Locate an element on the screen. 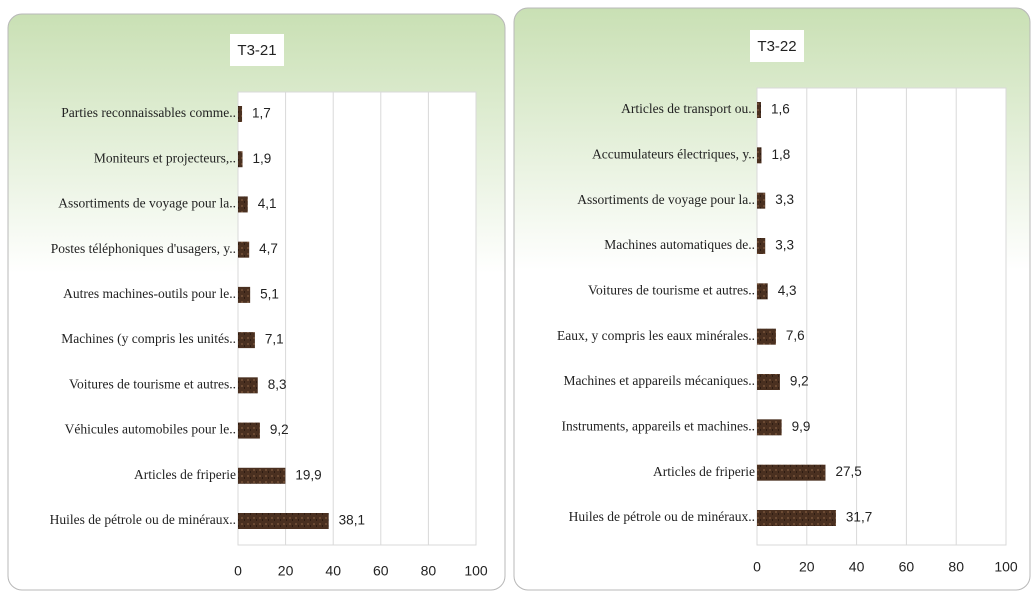 This screenshot has height=592, width=1032. category-label: Articles de transport ou.. is located at coordinates (688, 108).